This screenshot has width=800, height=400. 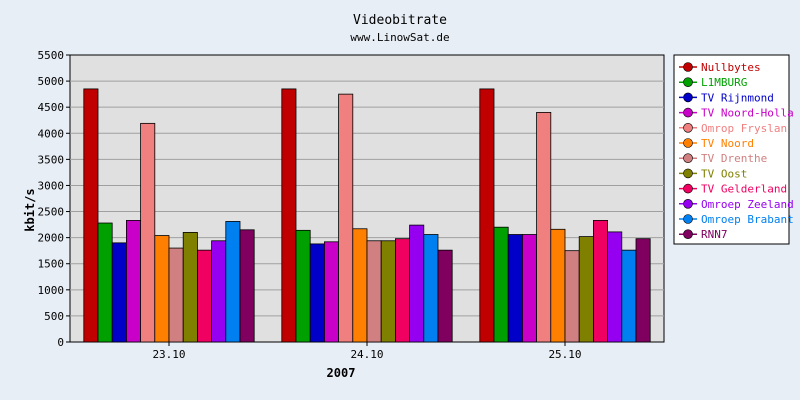 I want to click on legend-label: TV Noord, so click(x=727, y=143).